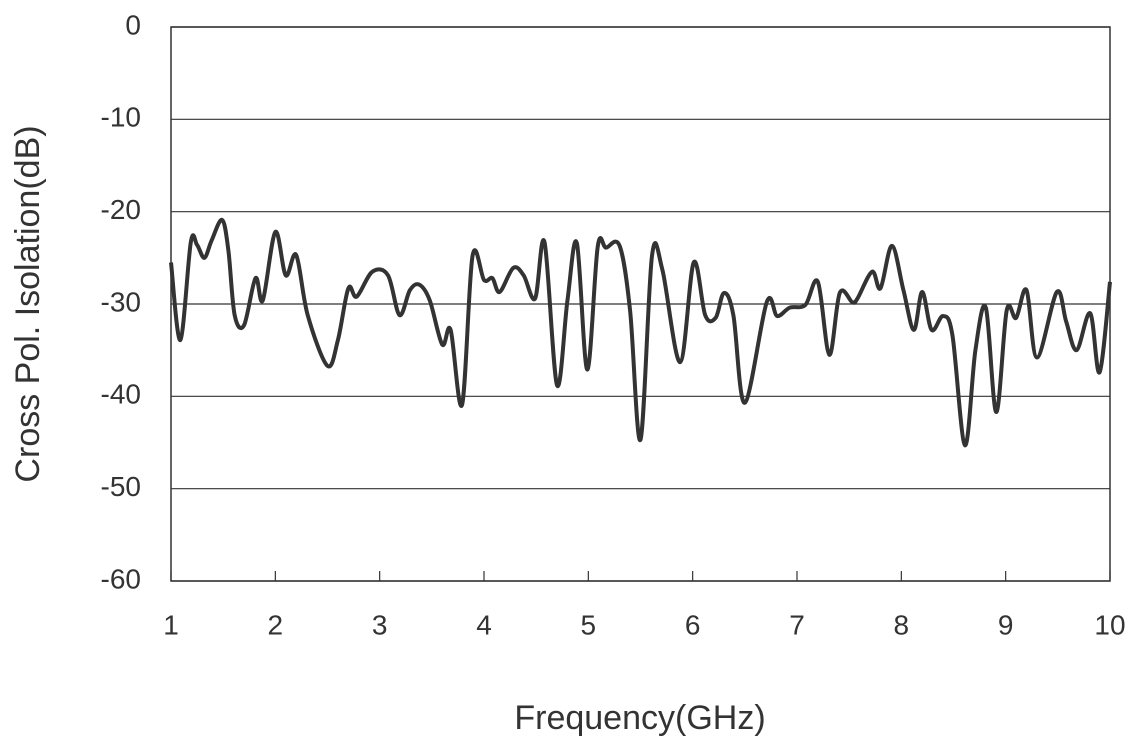  I want to click on y-tick-label: -50, so click(121, 486).